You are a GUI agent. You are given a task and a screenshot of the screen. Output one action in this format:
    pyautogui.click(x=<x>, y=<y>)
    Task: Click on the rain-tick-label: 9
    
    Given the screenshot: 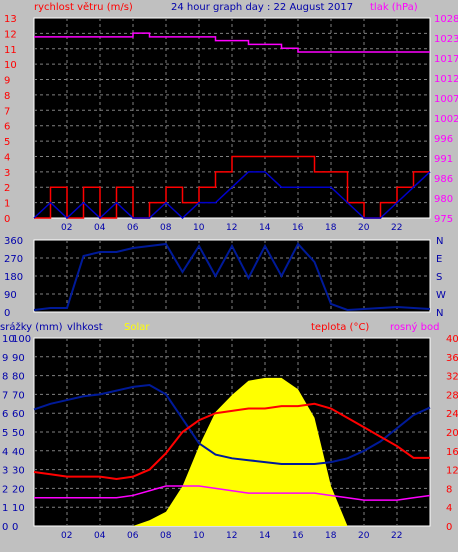 What is the action you would take?
    pyautogui.click(x=5, y=358)
    